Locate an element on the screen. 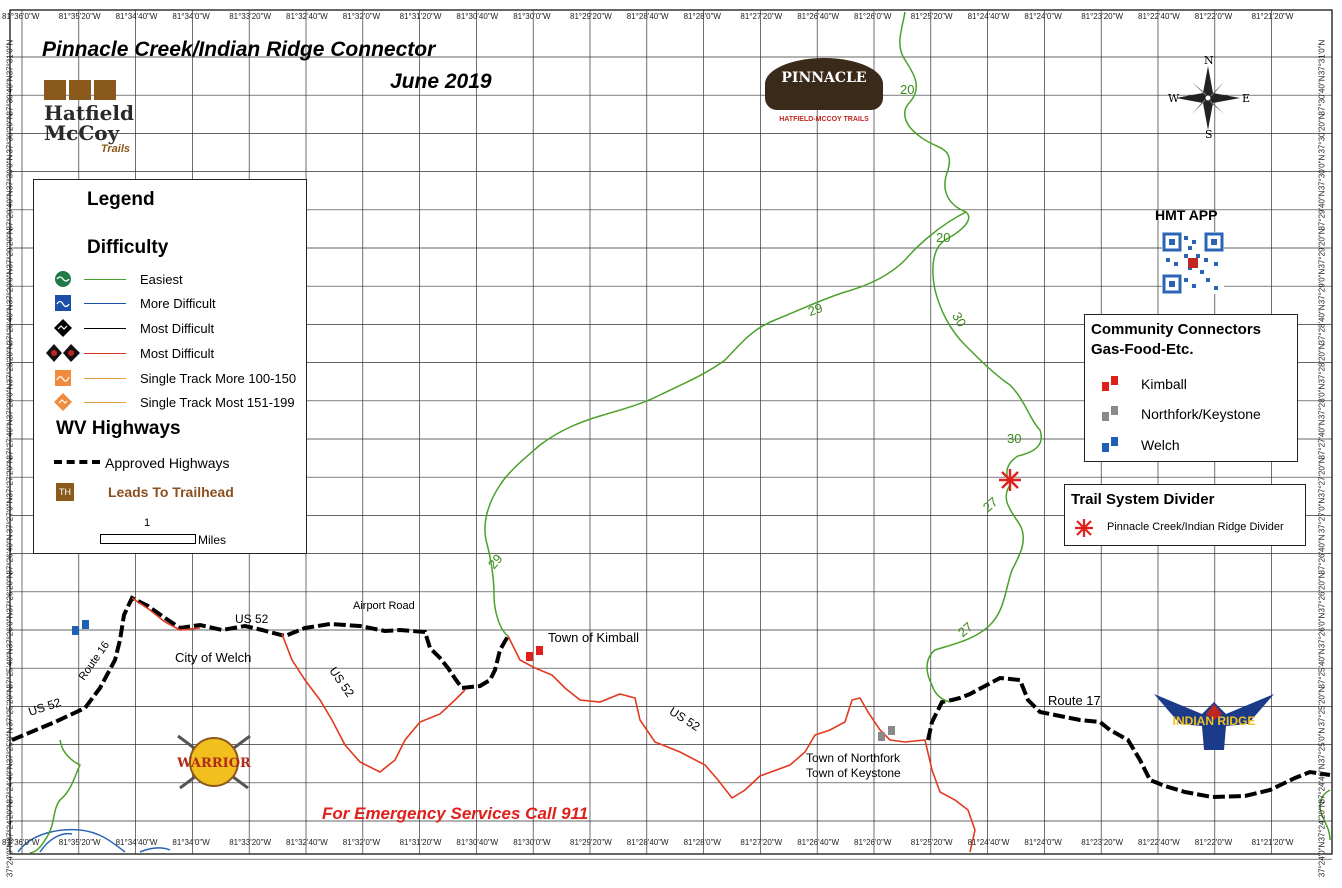 The image size is (1342, 888). single-track-more-icon is located at coordinates (63, 378).